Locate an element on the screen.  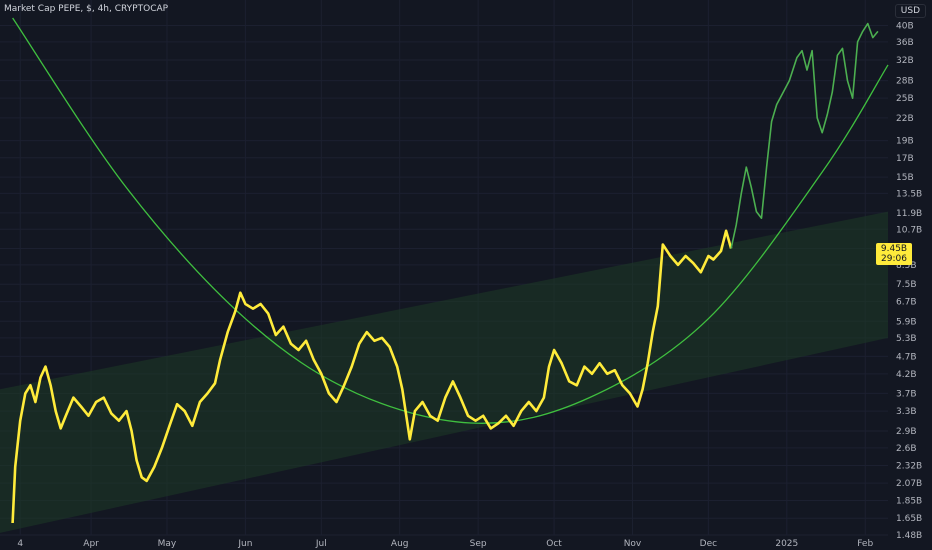
bar-countdown: 29:06 is located at coordinates (894, 259).